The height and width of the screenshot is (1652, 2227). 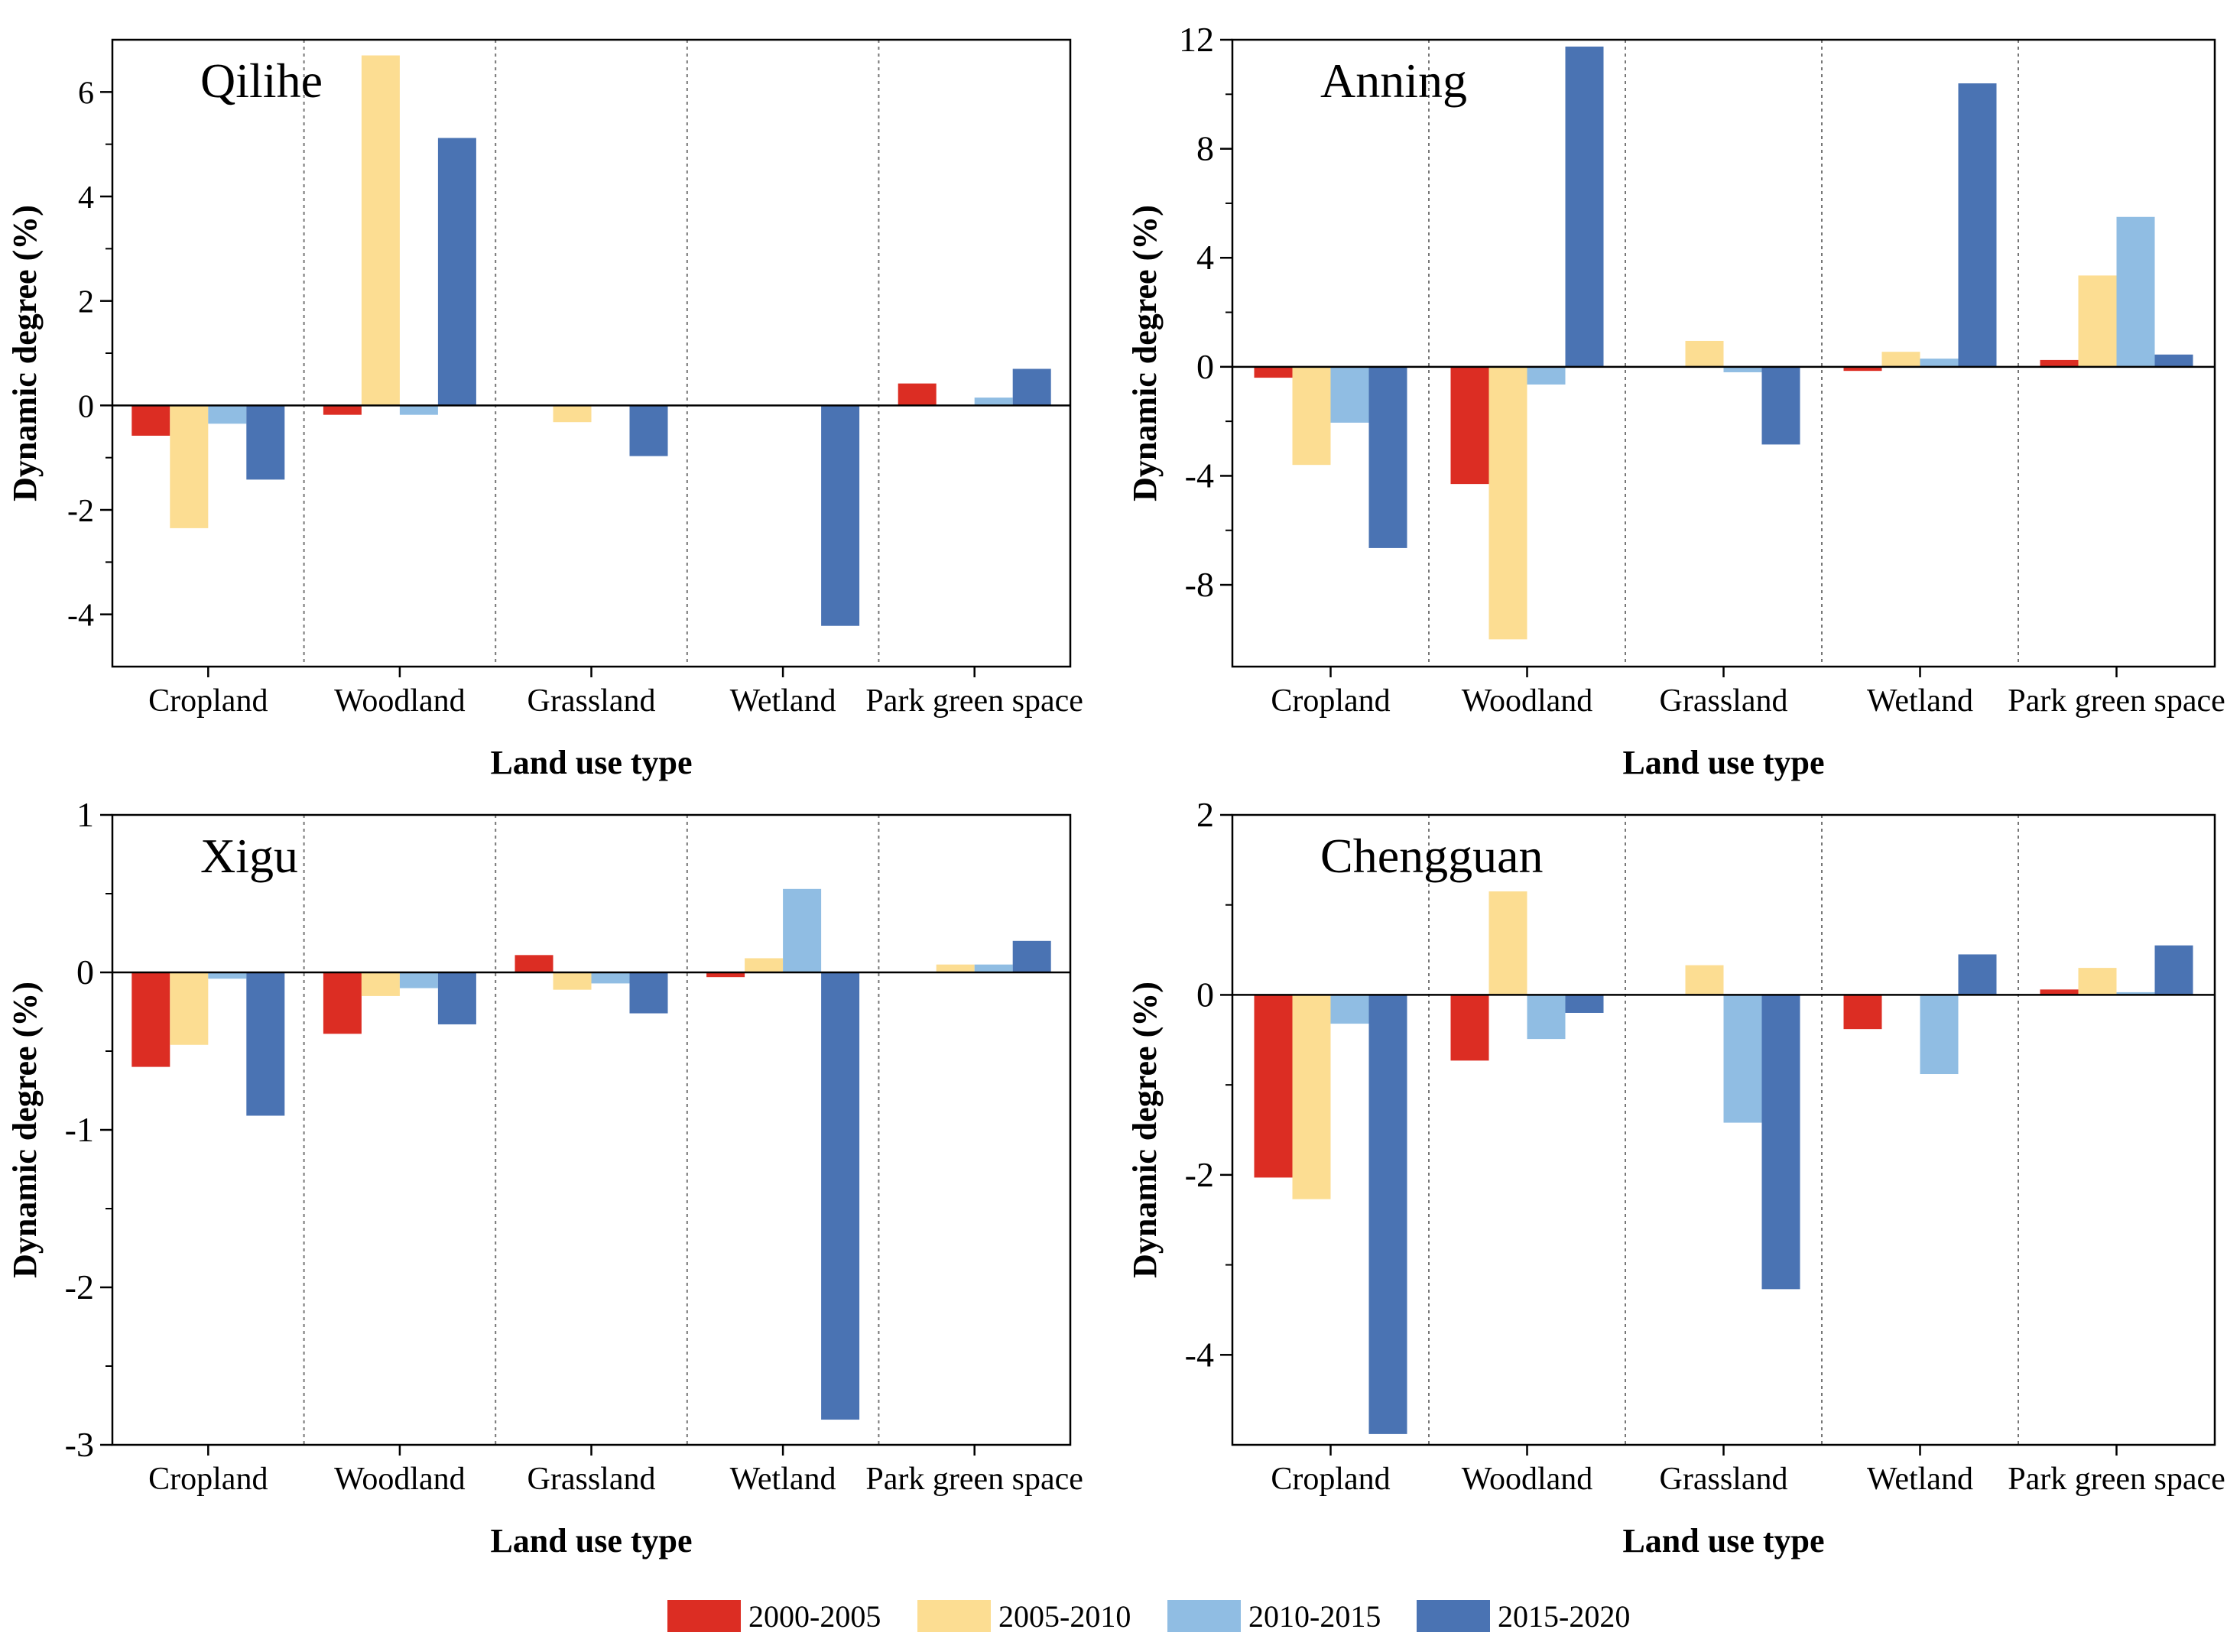 I want to click on legend: 2000-2005 2005-2010 2010-2015 2015-2020, so click(x=1149, y=1616).